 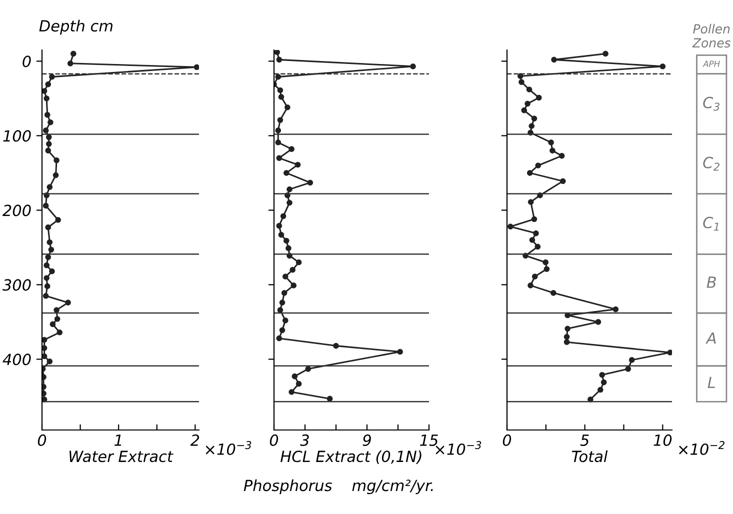 I want to click on x-tick-label: 3, so click(x=304, y=440).